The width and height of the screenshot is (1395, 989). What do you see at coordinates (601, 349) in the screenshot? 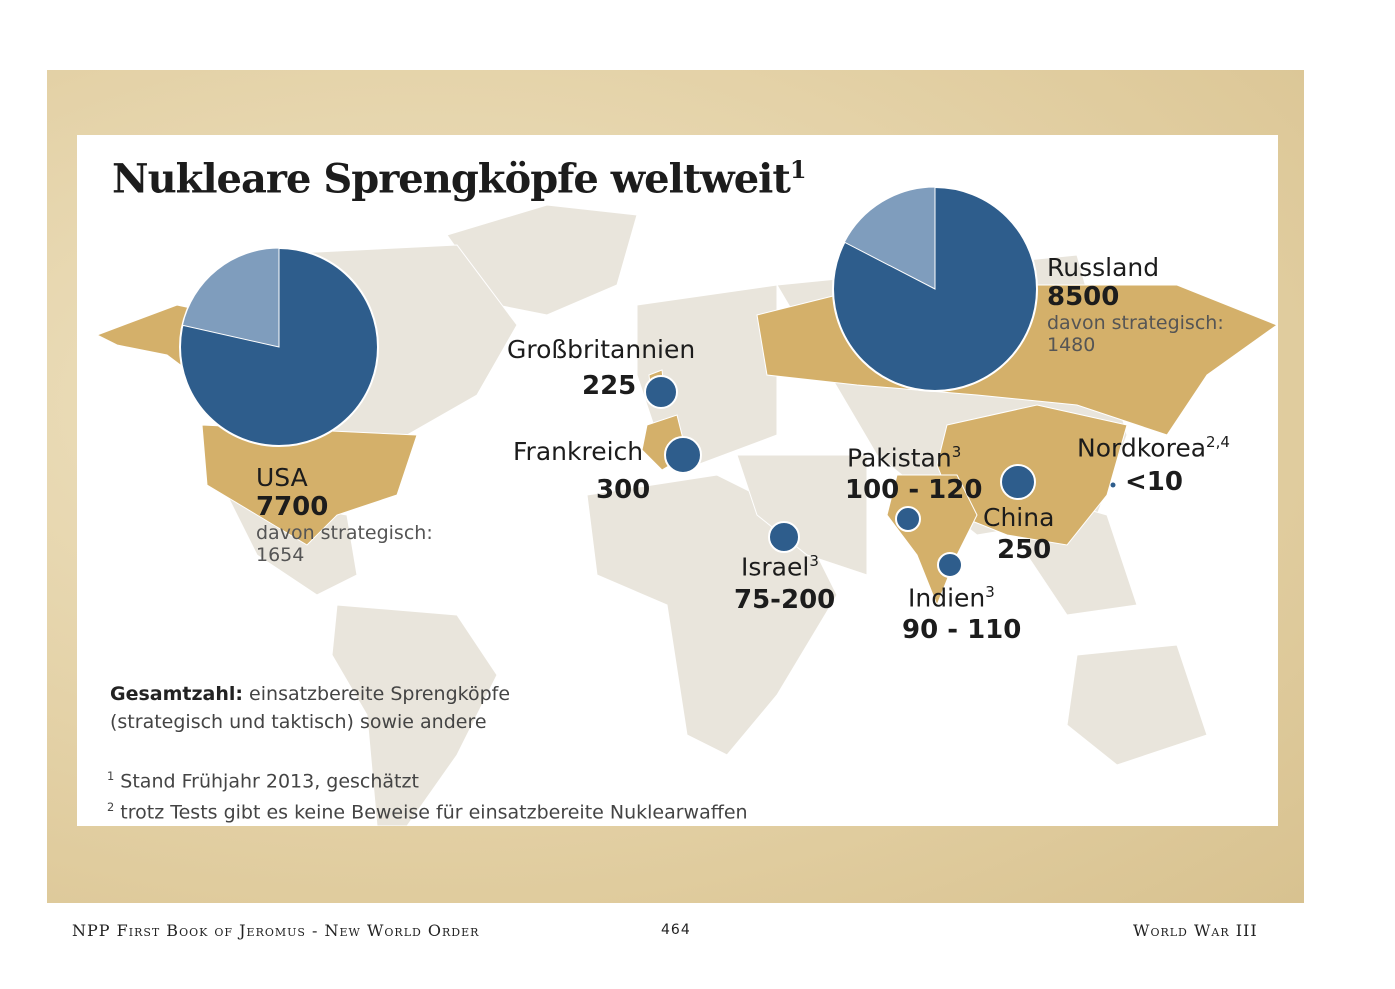
I see `label-uk: Großbritannien` at bounding box center [601, 349].